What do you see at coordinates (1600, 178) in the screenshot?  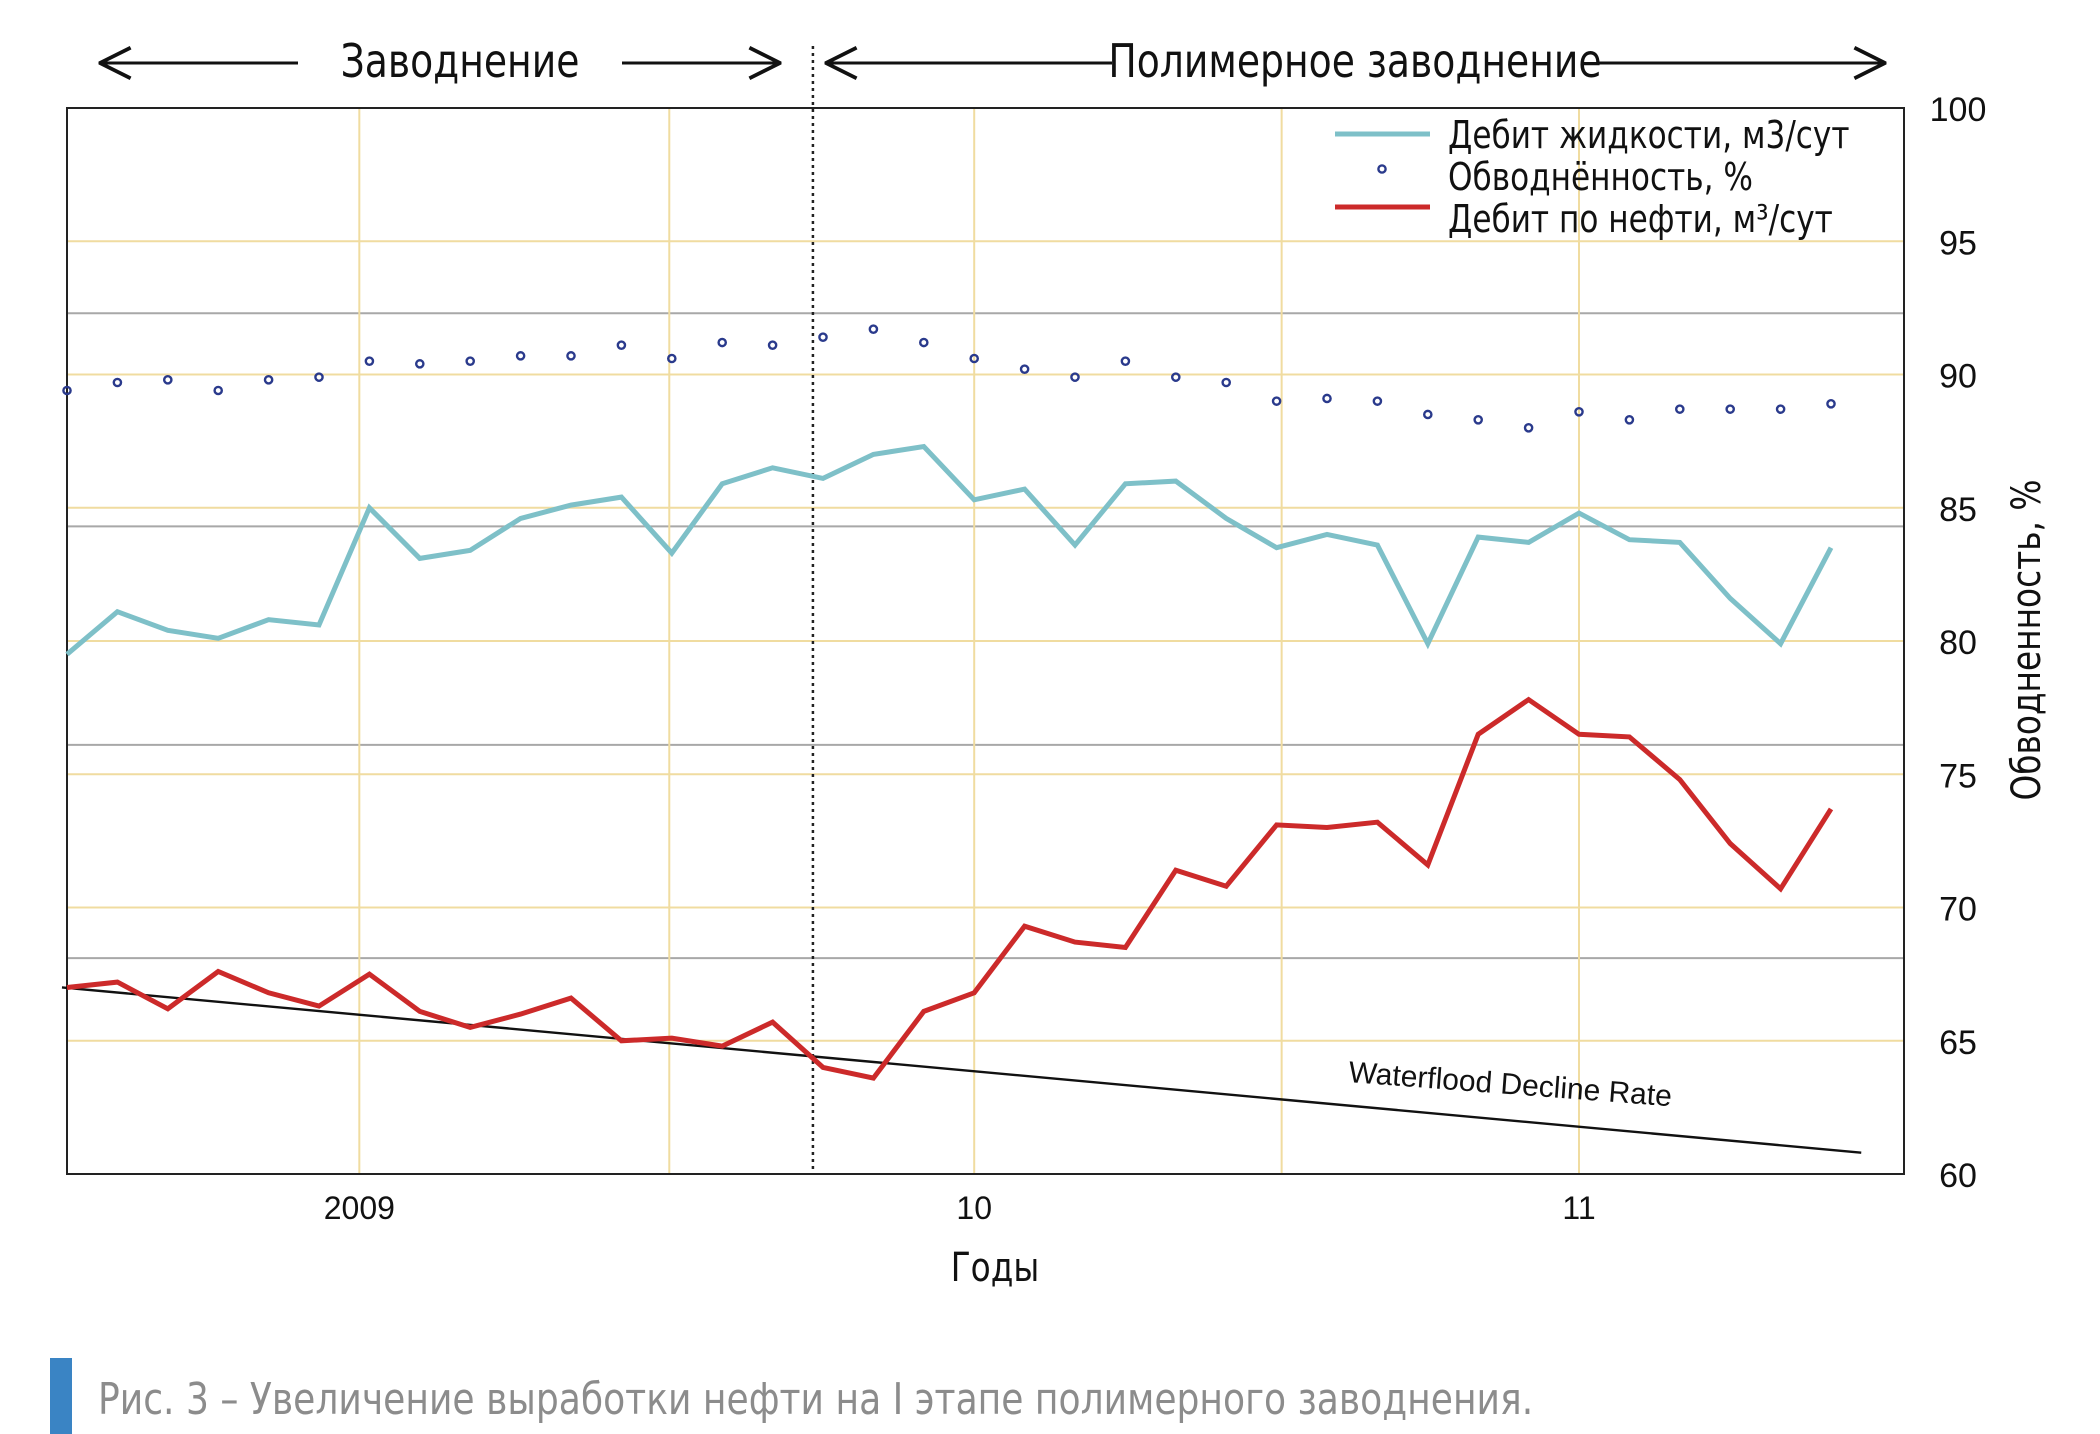 I see `legend-label-watercut: Обводнённость, %` at bounding box center [1600, 178].